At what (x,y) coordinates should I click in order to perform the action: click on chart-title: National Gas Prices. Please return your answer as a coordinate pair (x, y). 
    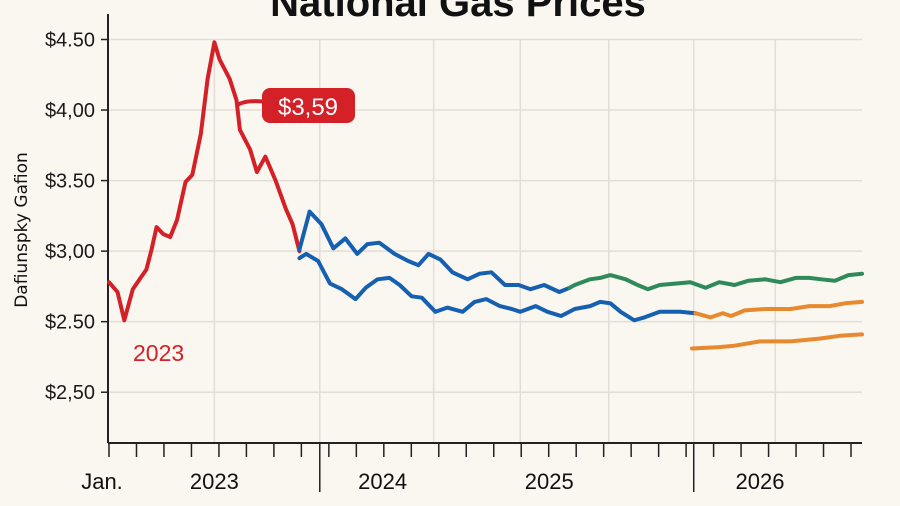
    Looking at the image, I should click on (458, 12).